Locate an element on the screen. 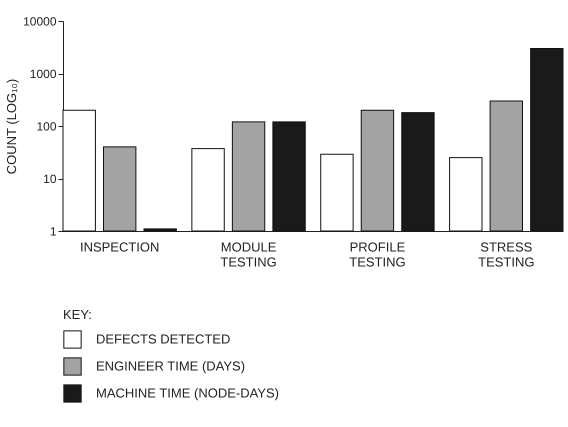  x-tick-label: PROFILE TESTING is located at coordinates (377, 255).